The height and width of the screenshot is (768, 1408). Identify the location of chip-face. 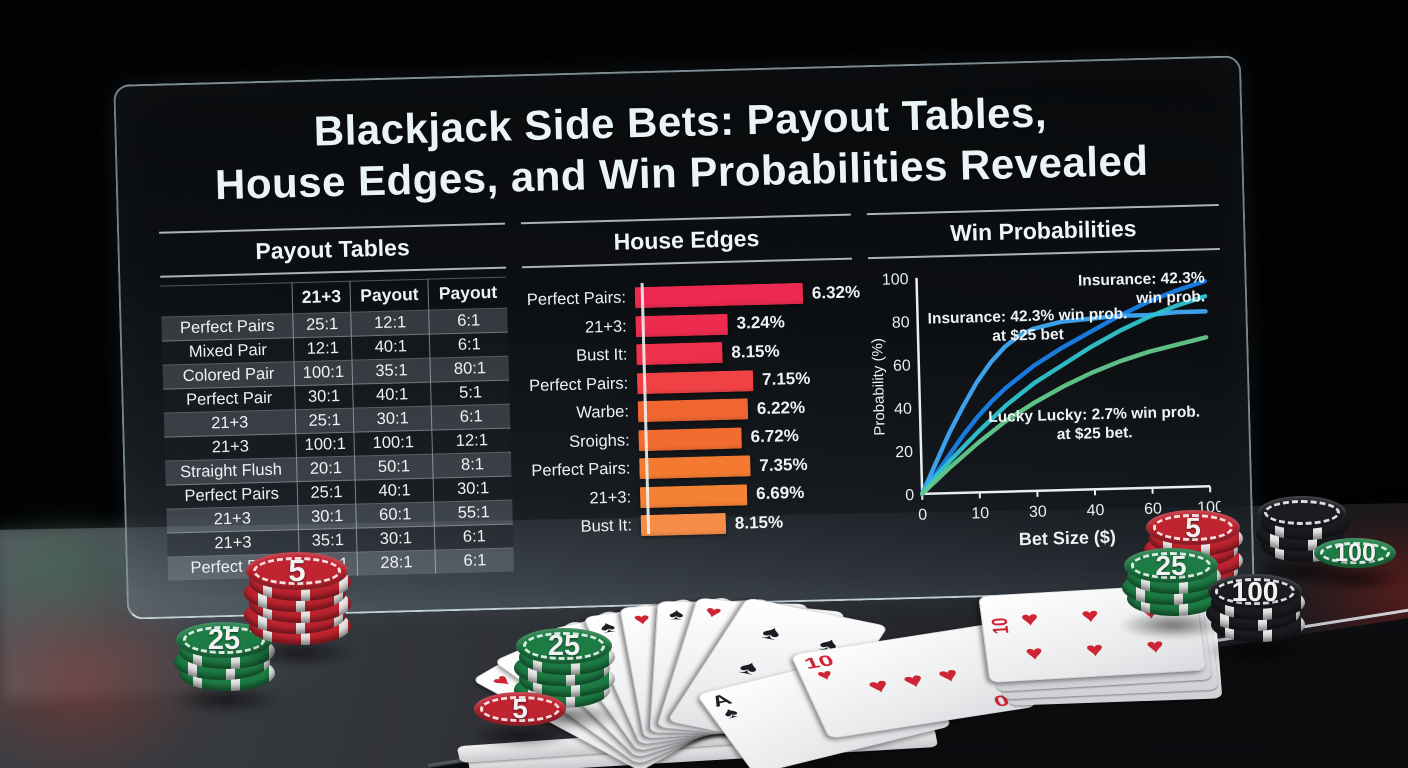
(1302, 512).